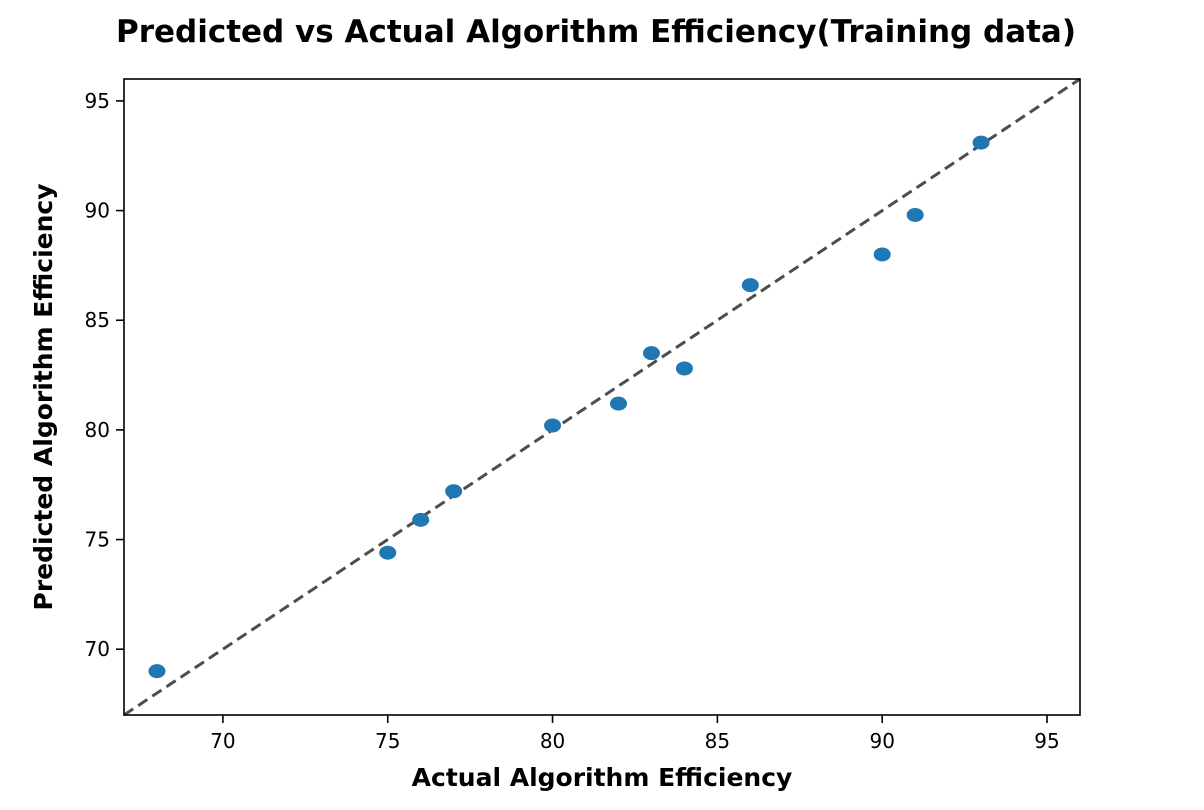 This screenshot has width=1204, height=810. What do you see at coordinates (97, 540) in the screenshot?
I see `y-tick-label: 75` at bounding box center [97, 540].